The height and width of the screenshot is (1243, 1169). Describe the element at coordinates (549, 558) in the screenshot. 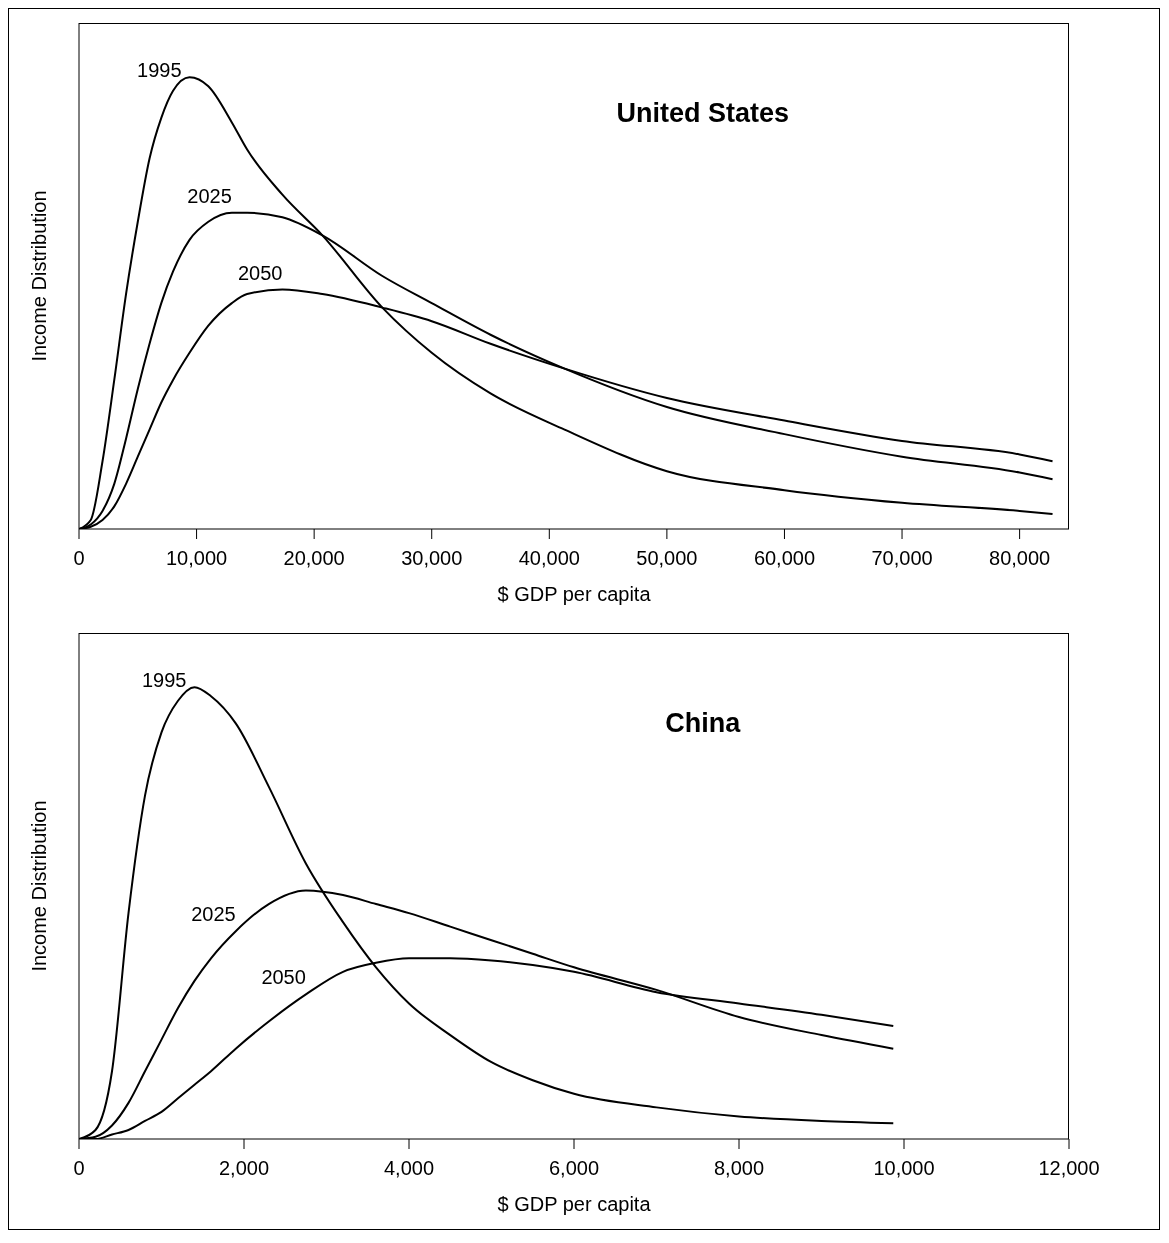

I see `x-tick-label: 40,000` at that location.